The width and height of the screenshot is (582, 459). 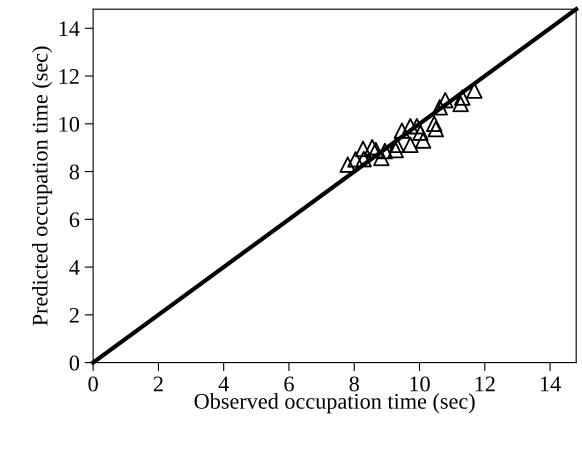 What do you see at coordinates (75, 172) in the screenshot?
I see `y-tick-label: 8` at bounding box center [75, 172].